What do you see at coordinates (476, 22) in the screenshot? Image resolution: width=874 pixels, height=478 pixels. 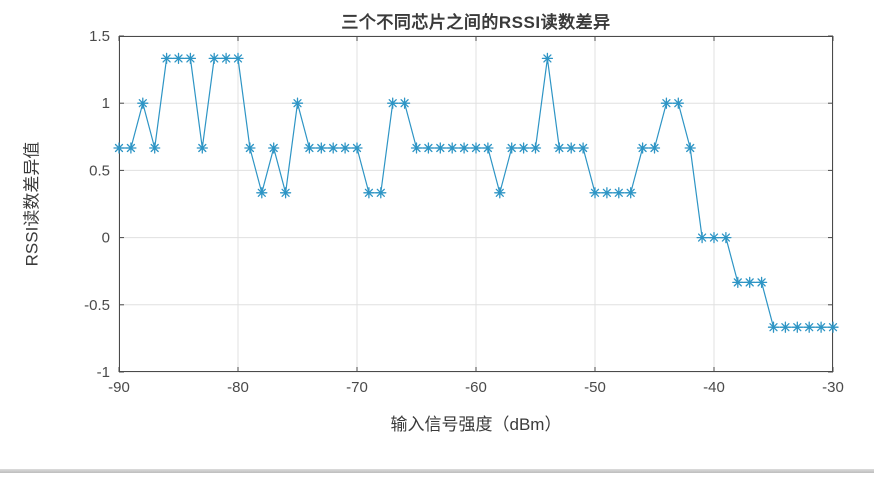 I see `chart-title: 三个不同芯片之间的RSSI读数差异` at bounding box center [476, 22].